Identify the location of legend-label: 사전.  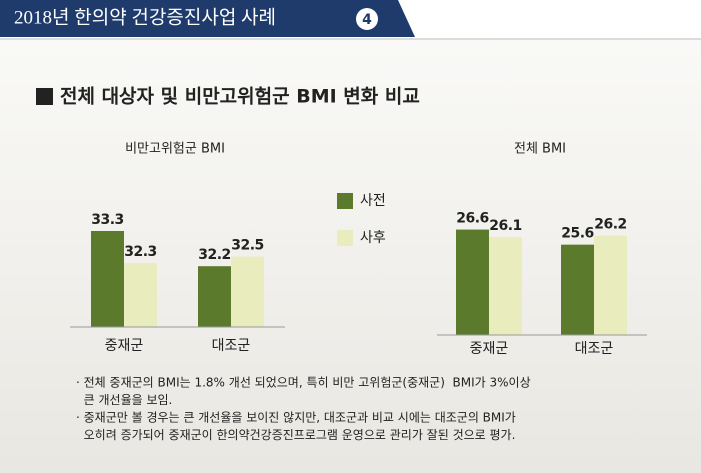
(373, 201).